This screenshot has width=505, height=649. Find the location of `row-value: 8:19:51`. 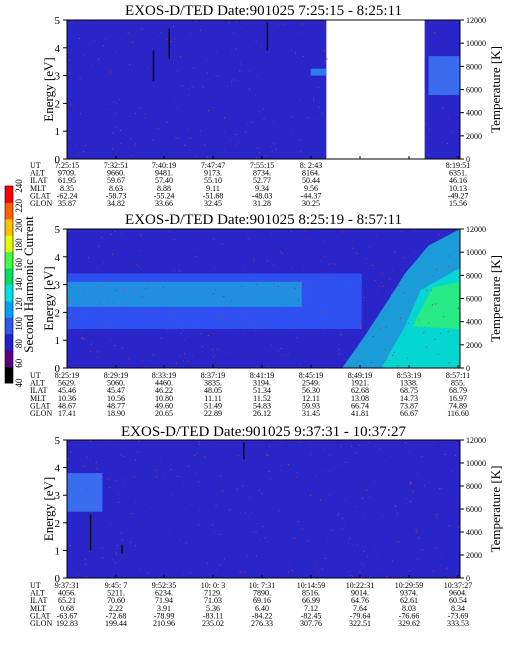

row-value: 8:19:51 is located at coordinates (458, 165).